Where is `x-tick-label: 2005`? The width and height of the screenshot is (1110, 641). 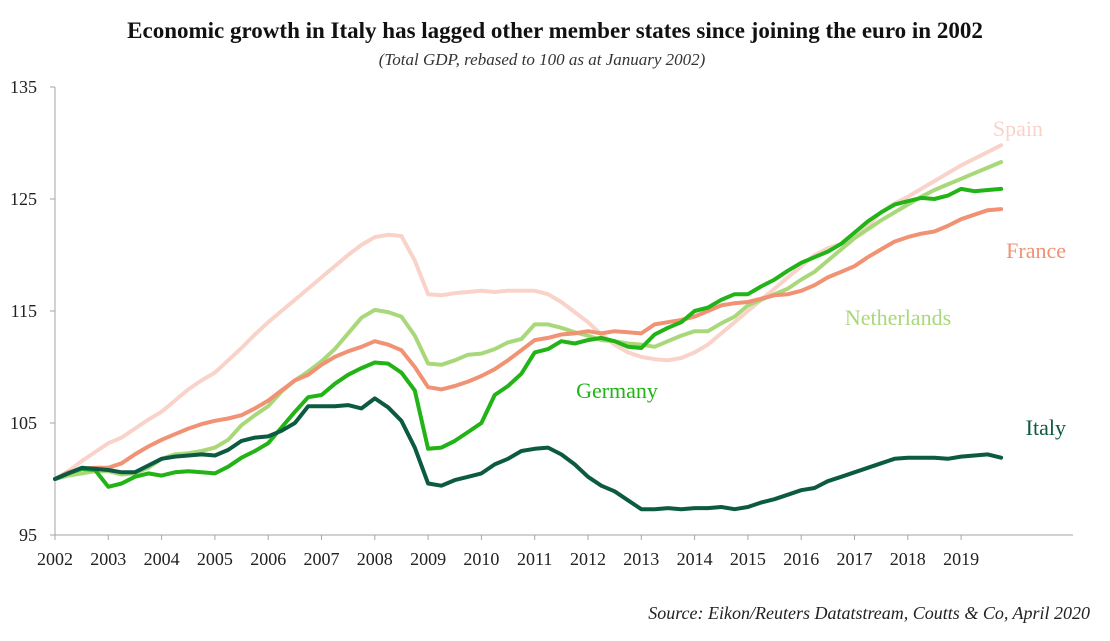 x-tick-label: 2005 is located at coordinates (215, 559).